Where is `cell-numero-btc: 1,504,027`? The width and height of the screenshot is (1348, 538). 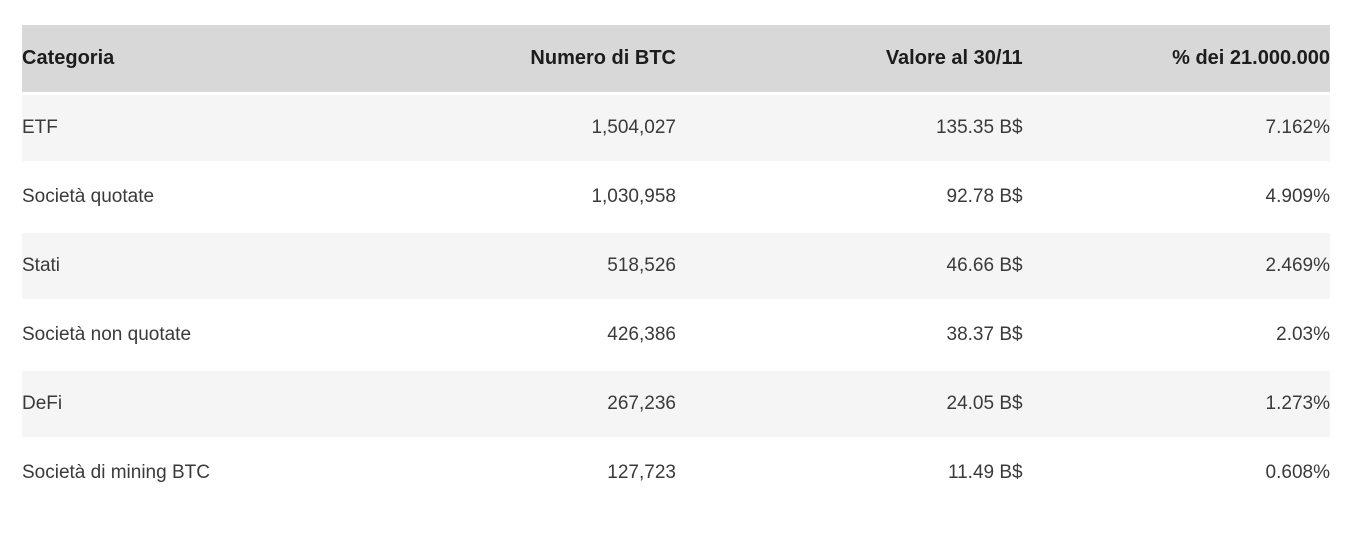 cell-numero-btc: 1,504,027 is located at coordinates (564, 128).